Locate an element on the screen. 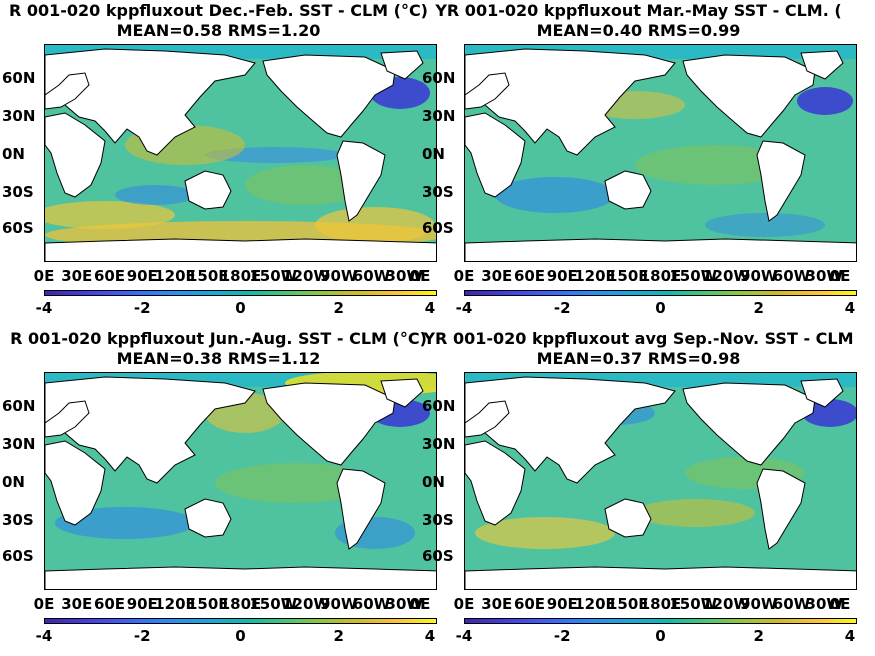  panel-stats: MEAN=0.38 RMS=1.12 is located at coordinates (218, 358).